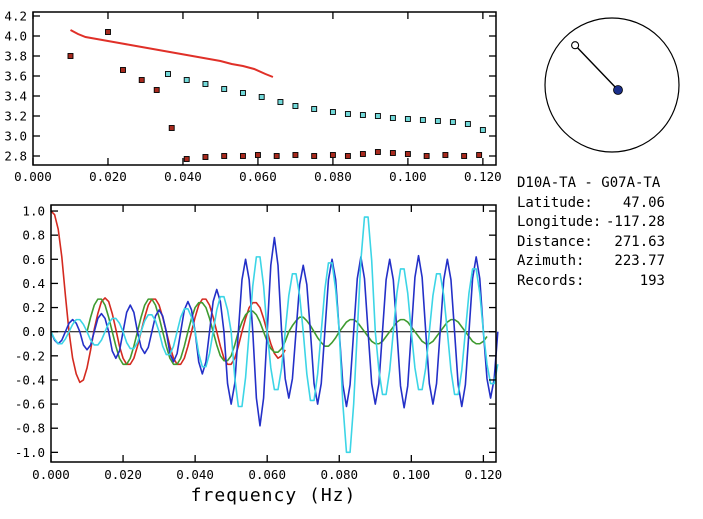  What do you see at coordinates (15, 16) in the screenshot?
I see `y-tick-label: 4.2` at bounding box center [15, 16].